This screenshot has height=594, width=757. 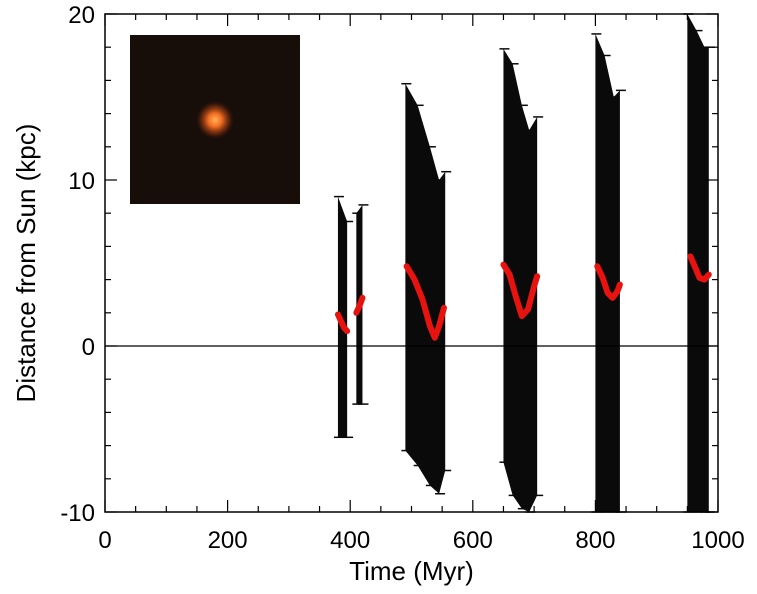 What do you see at coordinates (104, 540) in the screenshot?
I see `x-tick-label: 0` at bounding box center [104, 540].